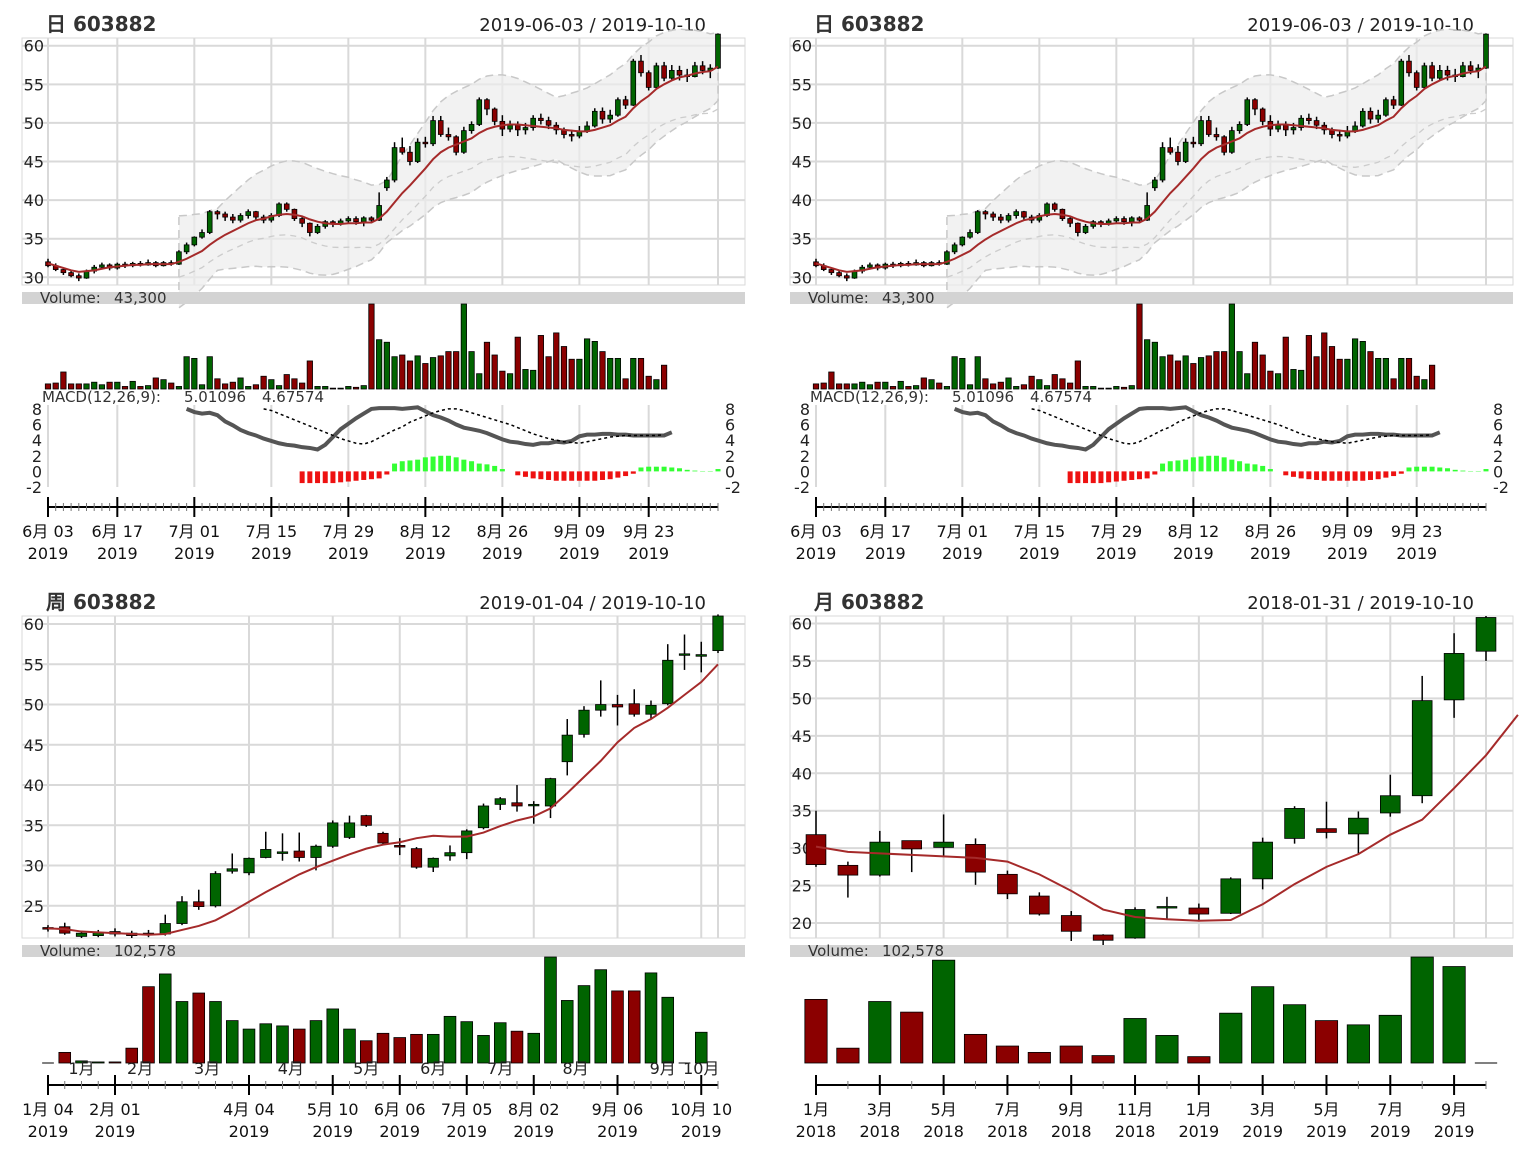 The image size is (1536, 1156). I want to click on month-tick-label: 3月, so click(207, 1068).